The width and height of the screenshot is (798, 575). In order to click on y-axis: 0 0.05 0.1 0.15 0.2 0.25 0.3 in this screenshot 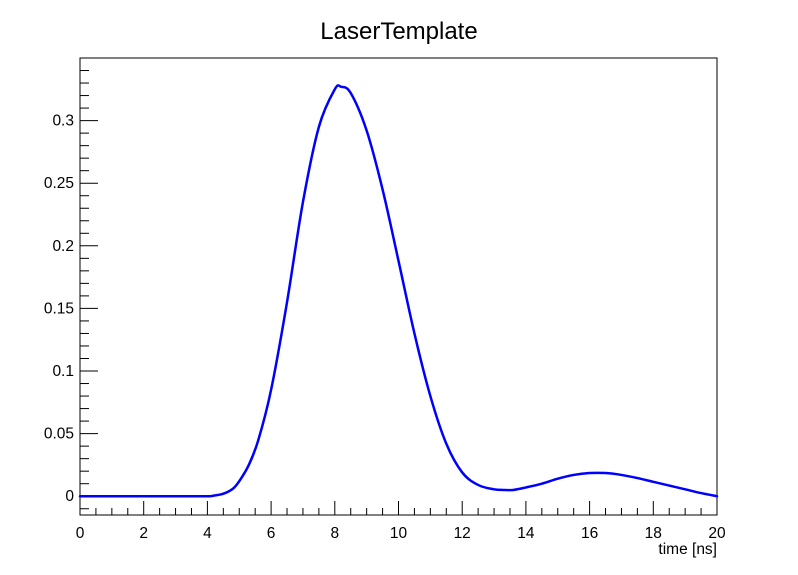, I will do `click(71, 283)`.